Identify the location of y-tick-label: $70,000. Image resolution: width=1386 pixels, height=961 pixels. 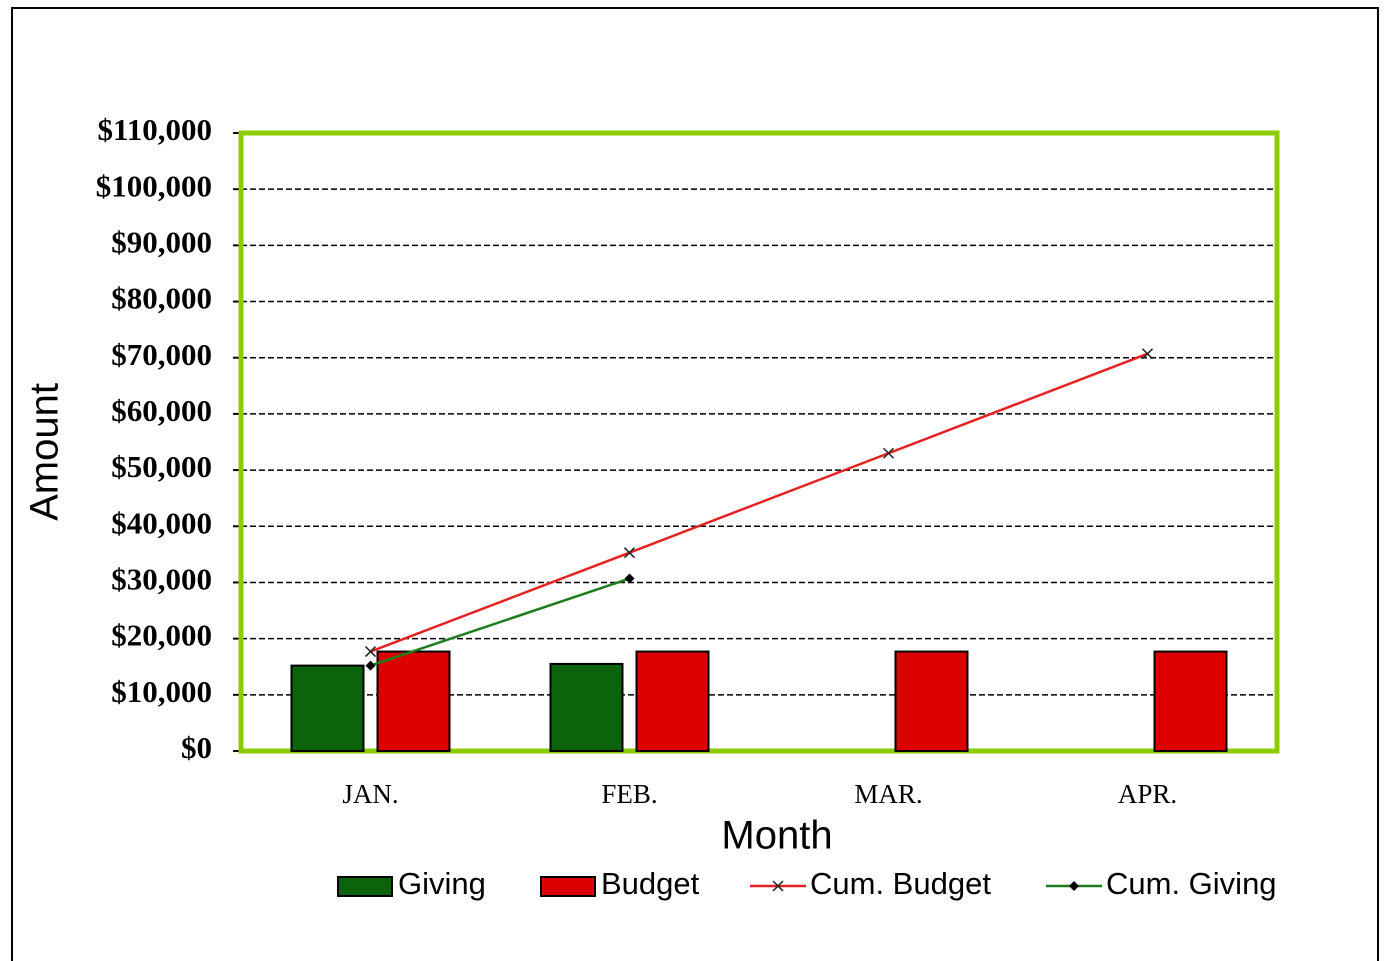
(161, 354).